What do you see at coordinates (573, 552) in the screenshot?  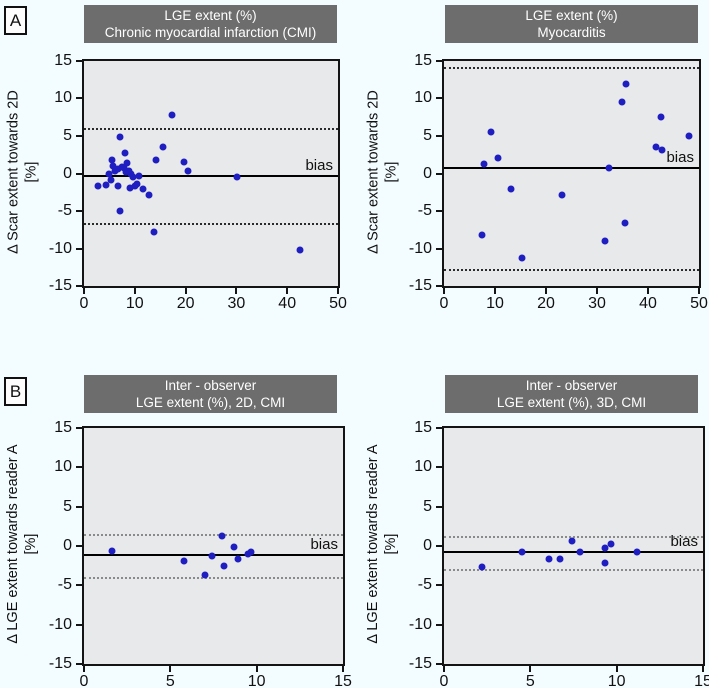 I see `bias-line` at bounding box center [573, 552].